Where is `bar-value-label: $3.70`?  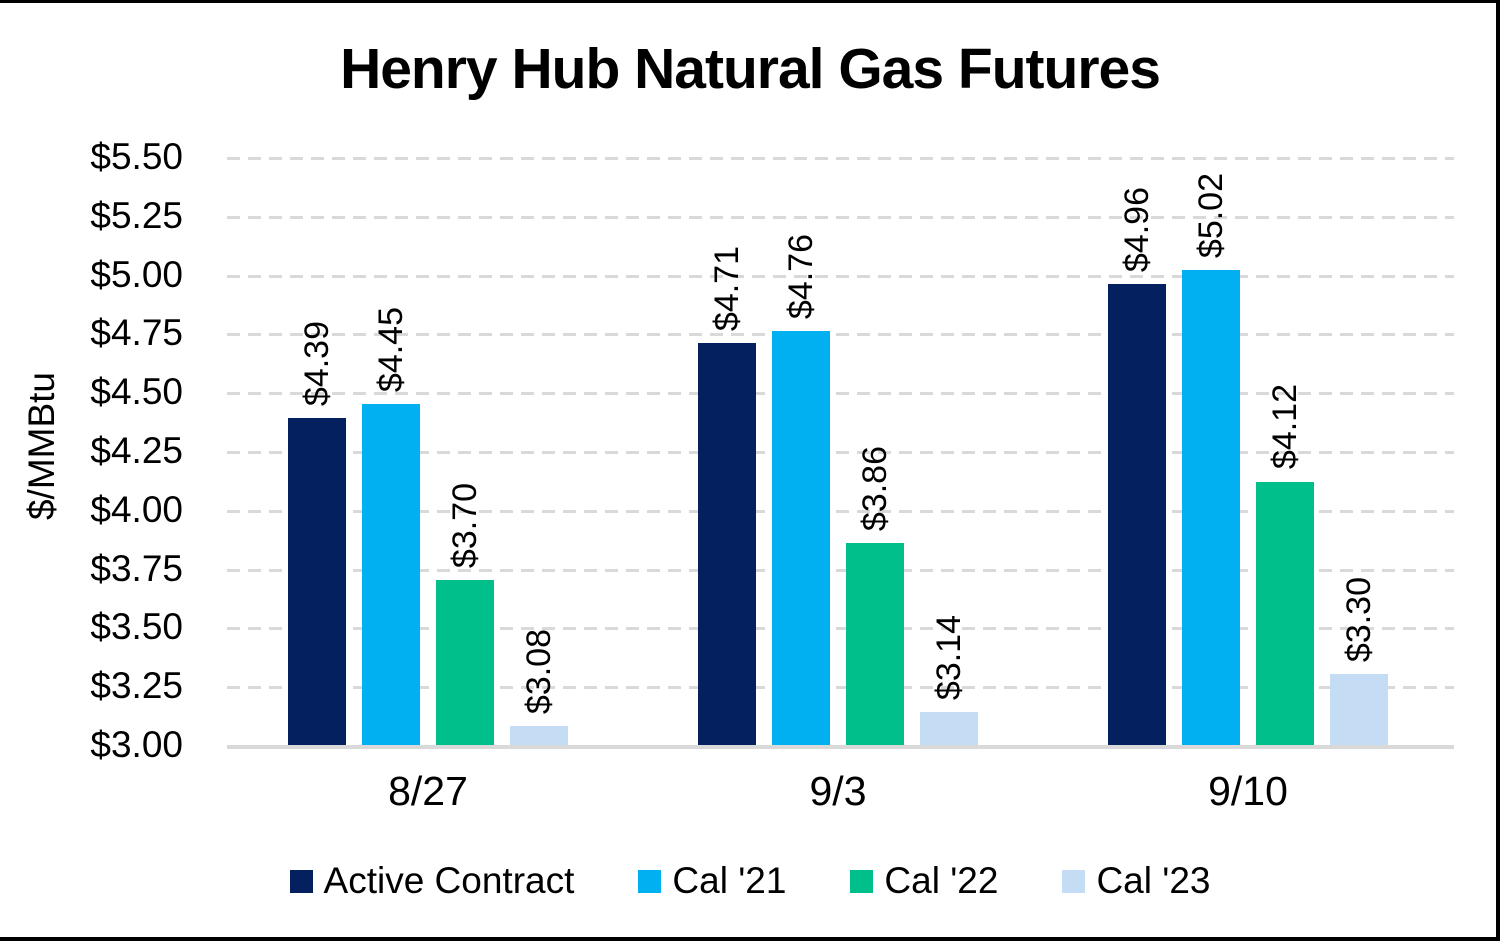
bar-value-label: $3.70 is located at coordinates (465, 526).